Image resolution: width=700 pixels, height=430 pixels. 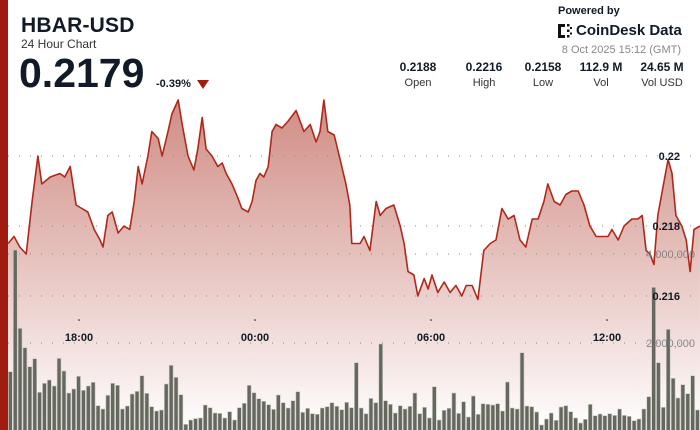 I want to click on price-tick-label: 0.218, so click(x=666, y=227).